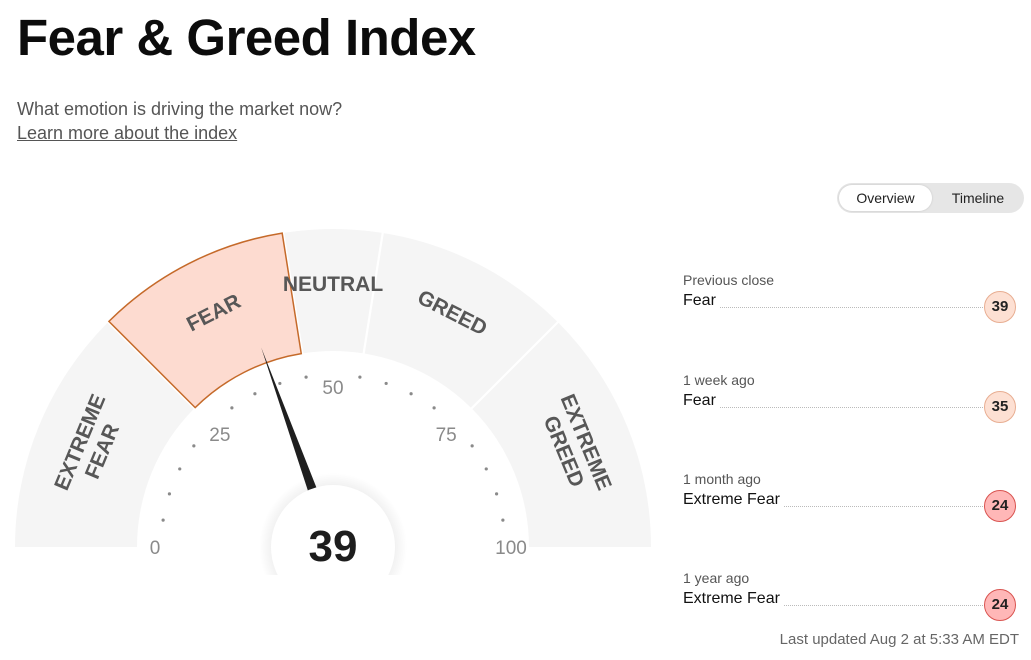 This screenshot has height=660, width=1031. Describe the element at coordinates (561, 434) in the screenshot. I see `zone-extreme-greed` at that location.